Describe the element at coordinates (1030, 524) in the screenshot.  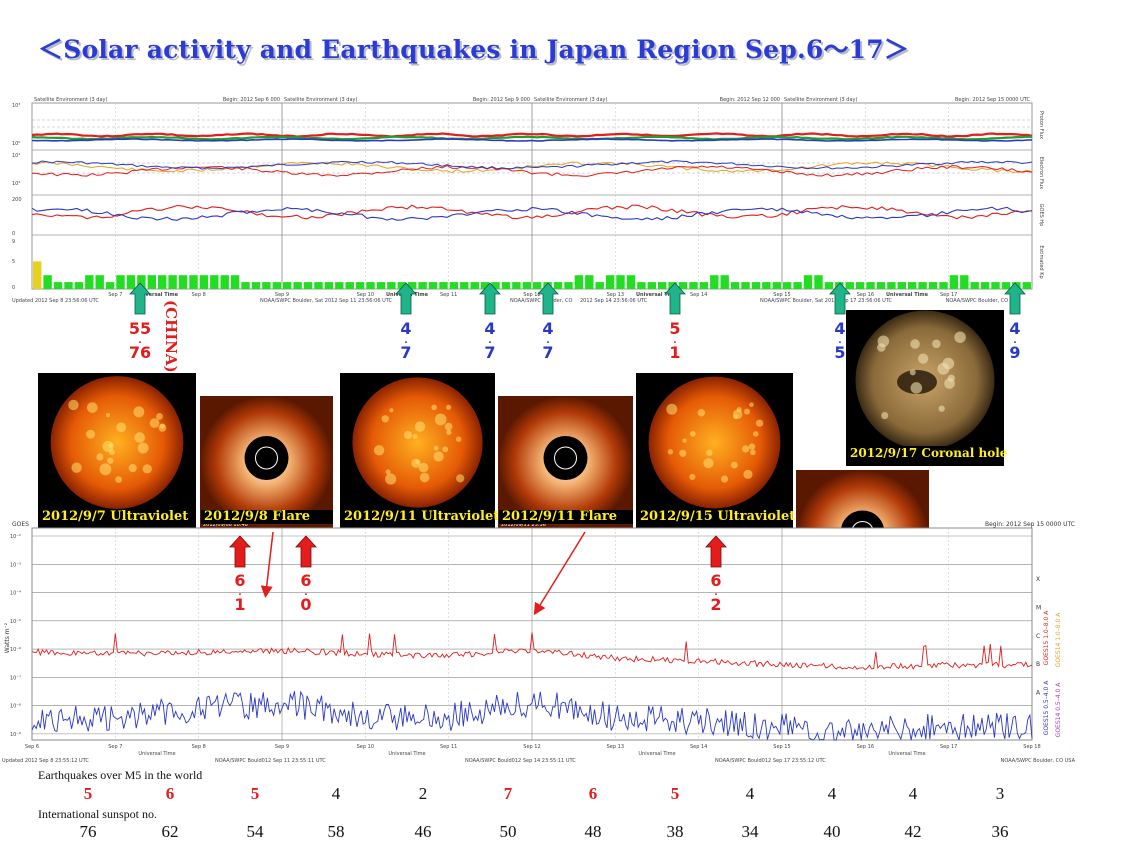
I see `xray-header-right: Begin: 2012 Sep 15 0000 UTC` at that location.